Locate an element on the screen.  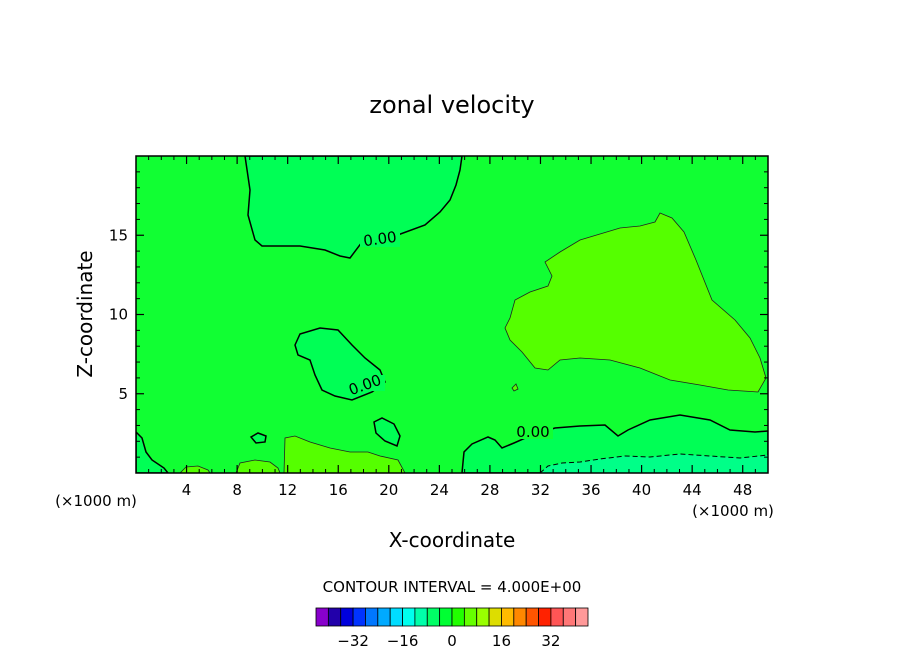
colorbar-tick-label: 16 is located at coordinates (501, 641).